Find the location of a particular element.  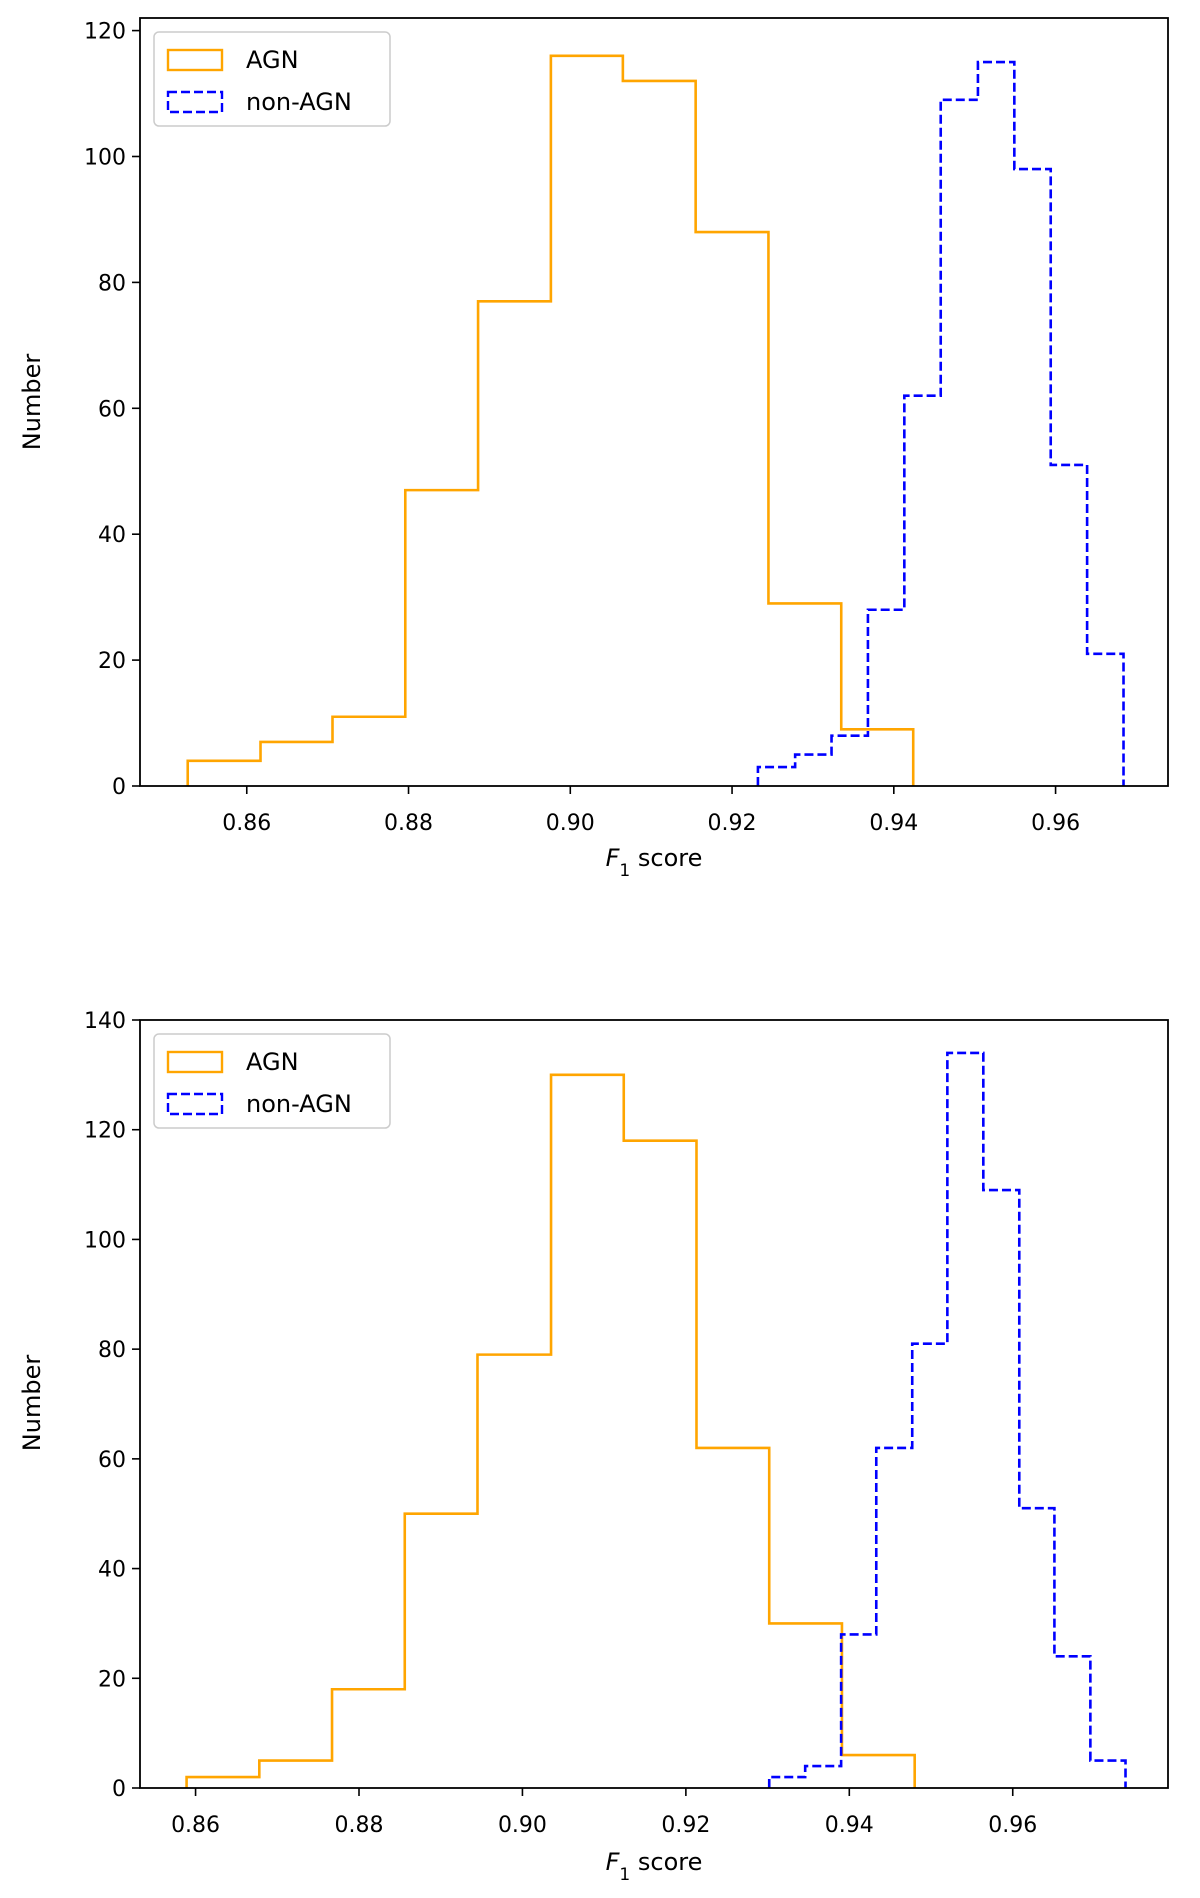

y-tick-label: 140 is located at coordinates (105, 1021).